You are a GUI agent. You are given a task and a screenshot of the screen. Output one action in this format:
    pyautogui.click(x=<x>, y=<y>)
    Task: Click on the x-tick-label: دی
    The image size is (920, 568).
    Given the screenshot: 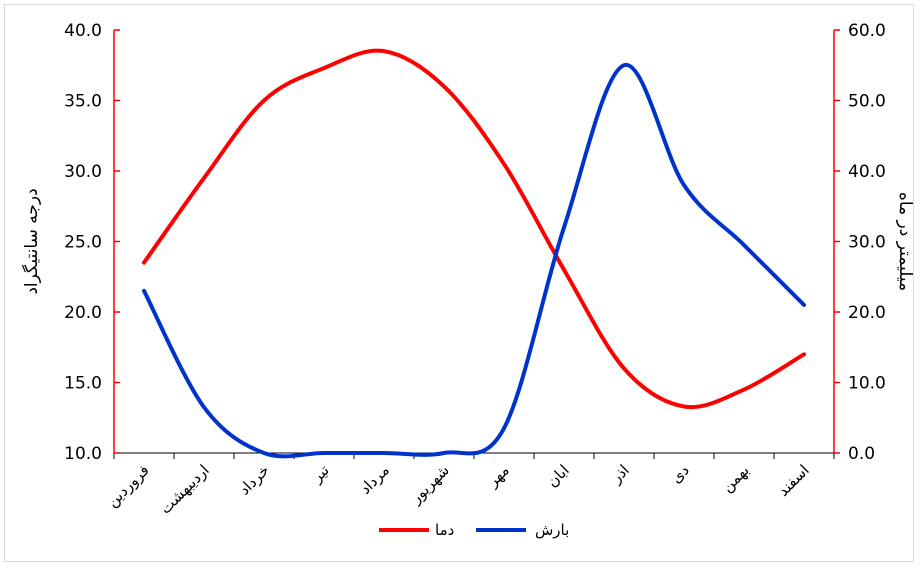 What is the action you would take?
    pyautogui.click(x=680, y=474)
    